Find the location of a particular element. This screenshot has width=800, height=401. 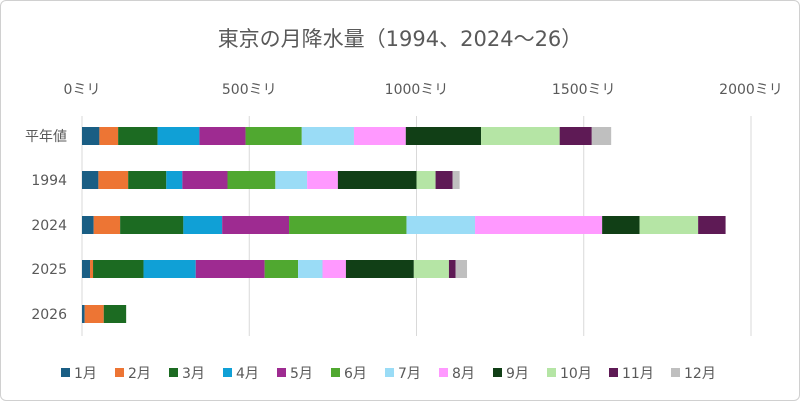

category-label: 2024 is located at coordinates (49, 226).